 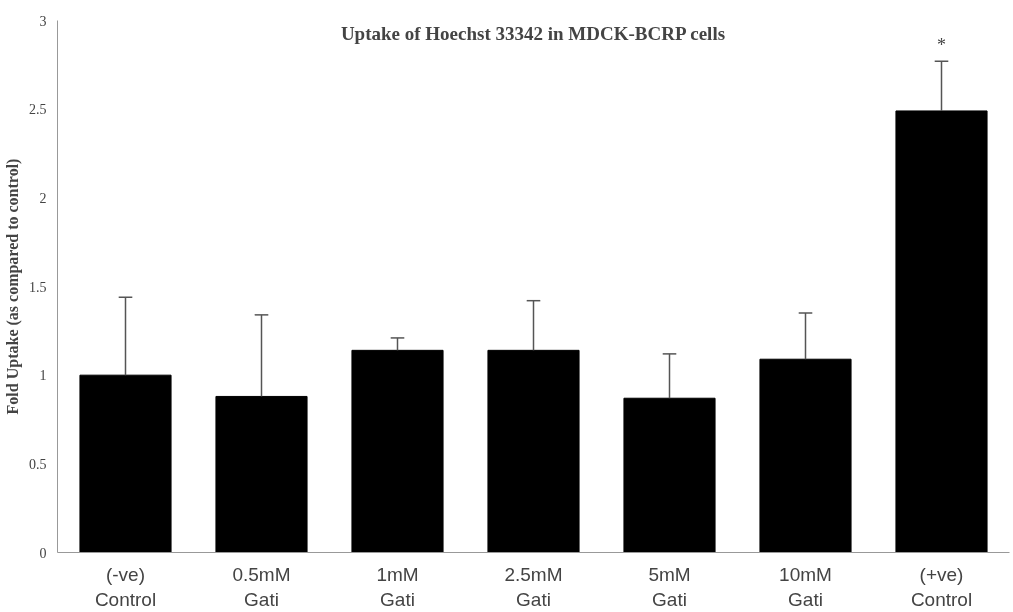 What do you see at coordinates (125, 586) in the screenshot?
I see `x-tick-label: (-ve) Control` at bounding box center [125, 586].